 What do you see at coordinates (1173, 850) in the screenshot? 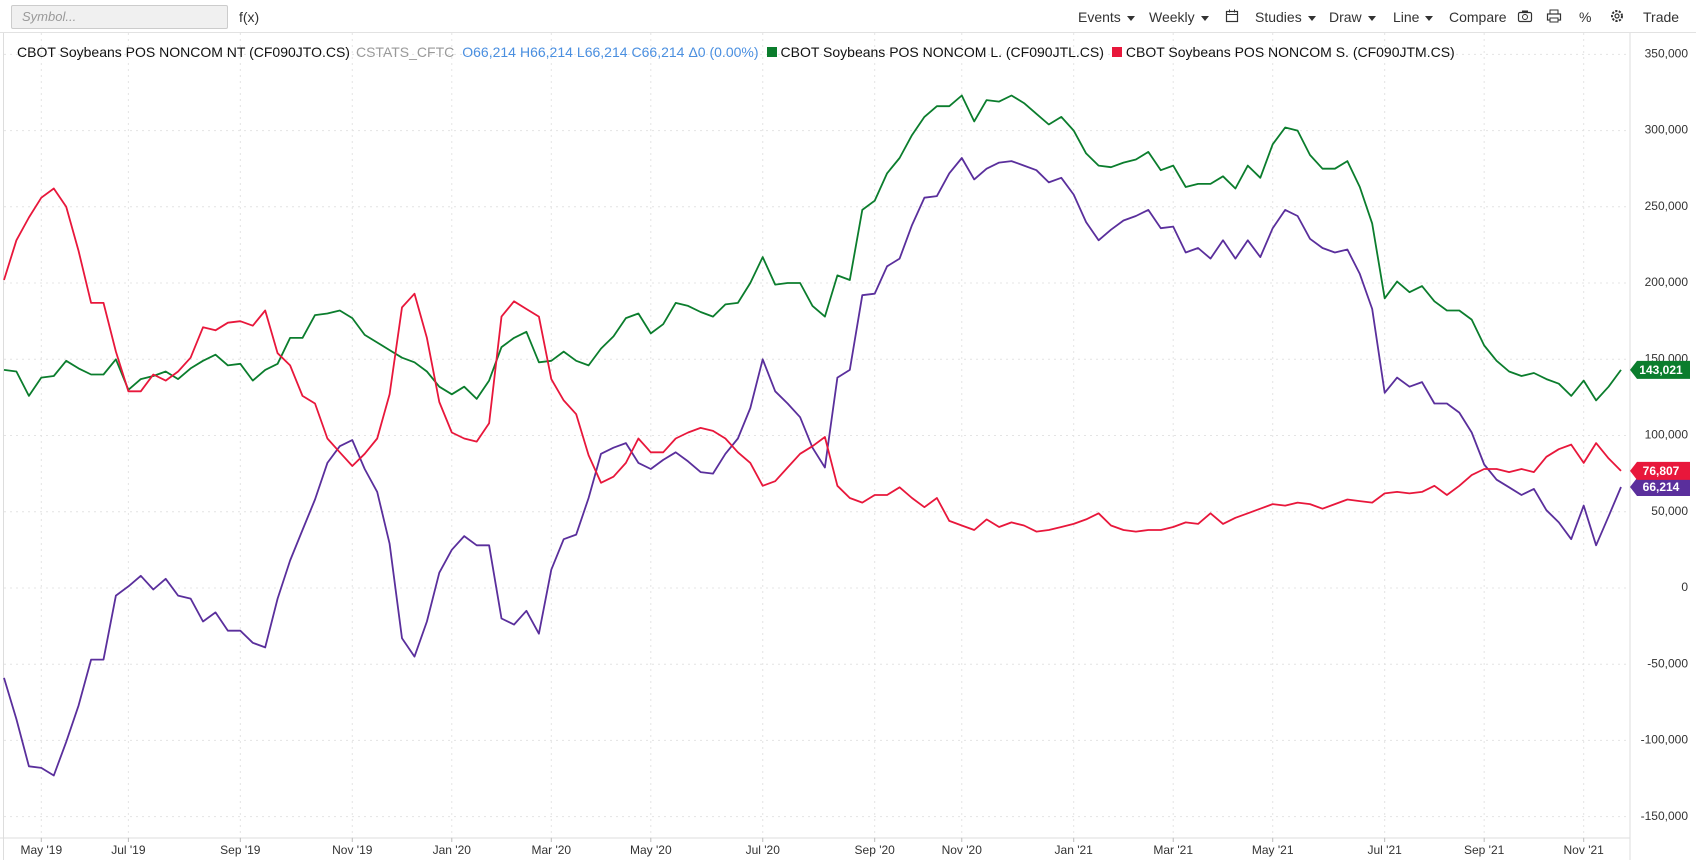
I see `x-tick-label: Mar '21` at bounding box center [1173, 850].